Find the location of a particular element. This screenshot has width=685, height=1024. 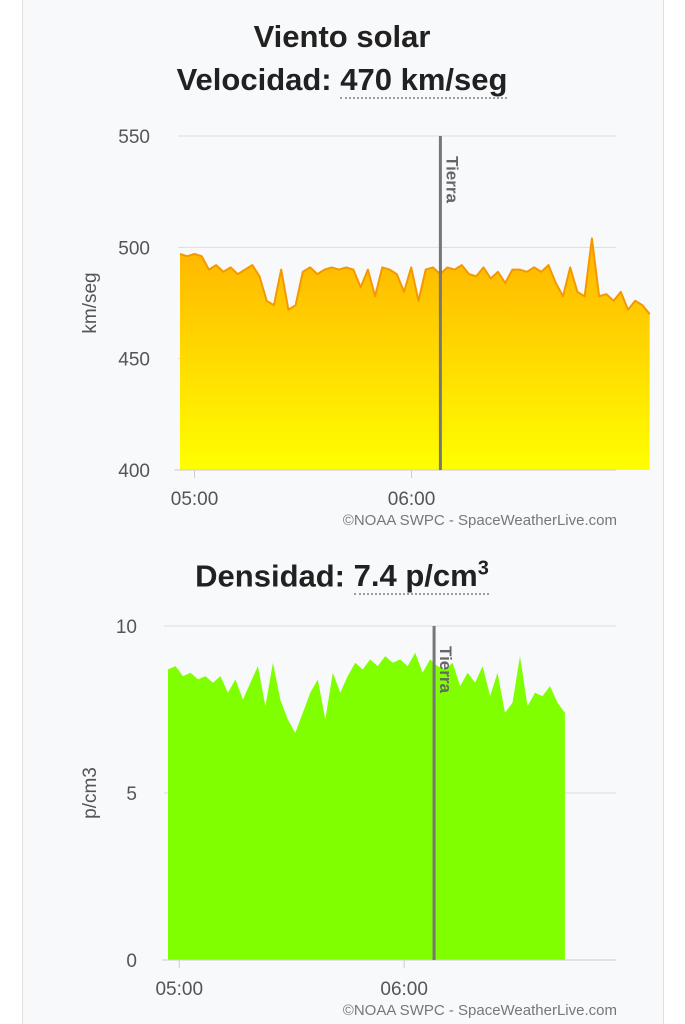

density-label: Densidad: is located at coordinates (270, 576).